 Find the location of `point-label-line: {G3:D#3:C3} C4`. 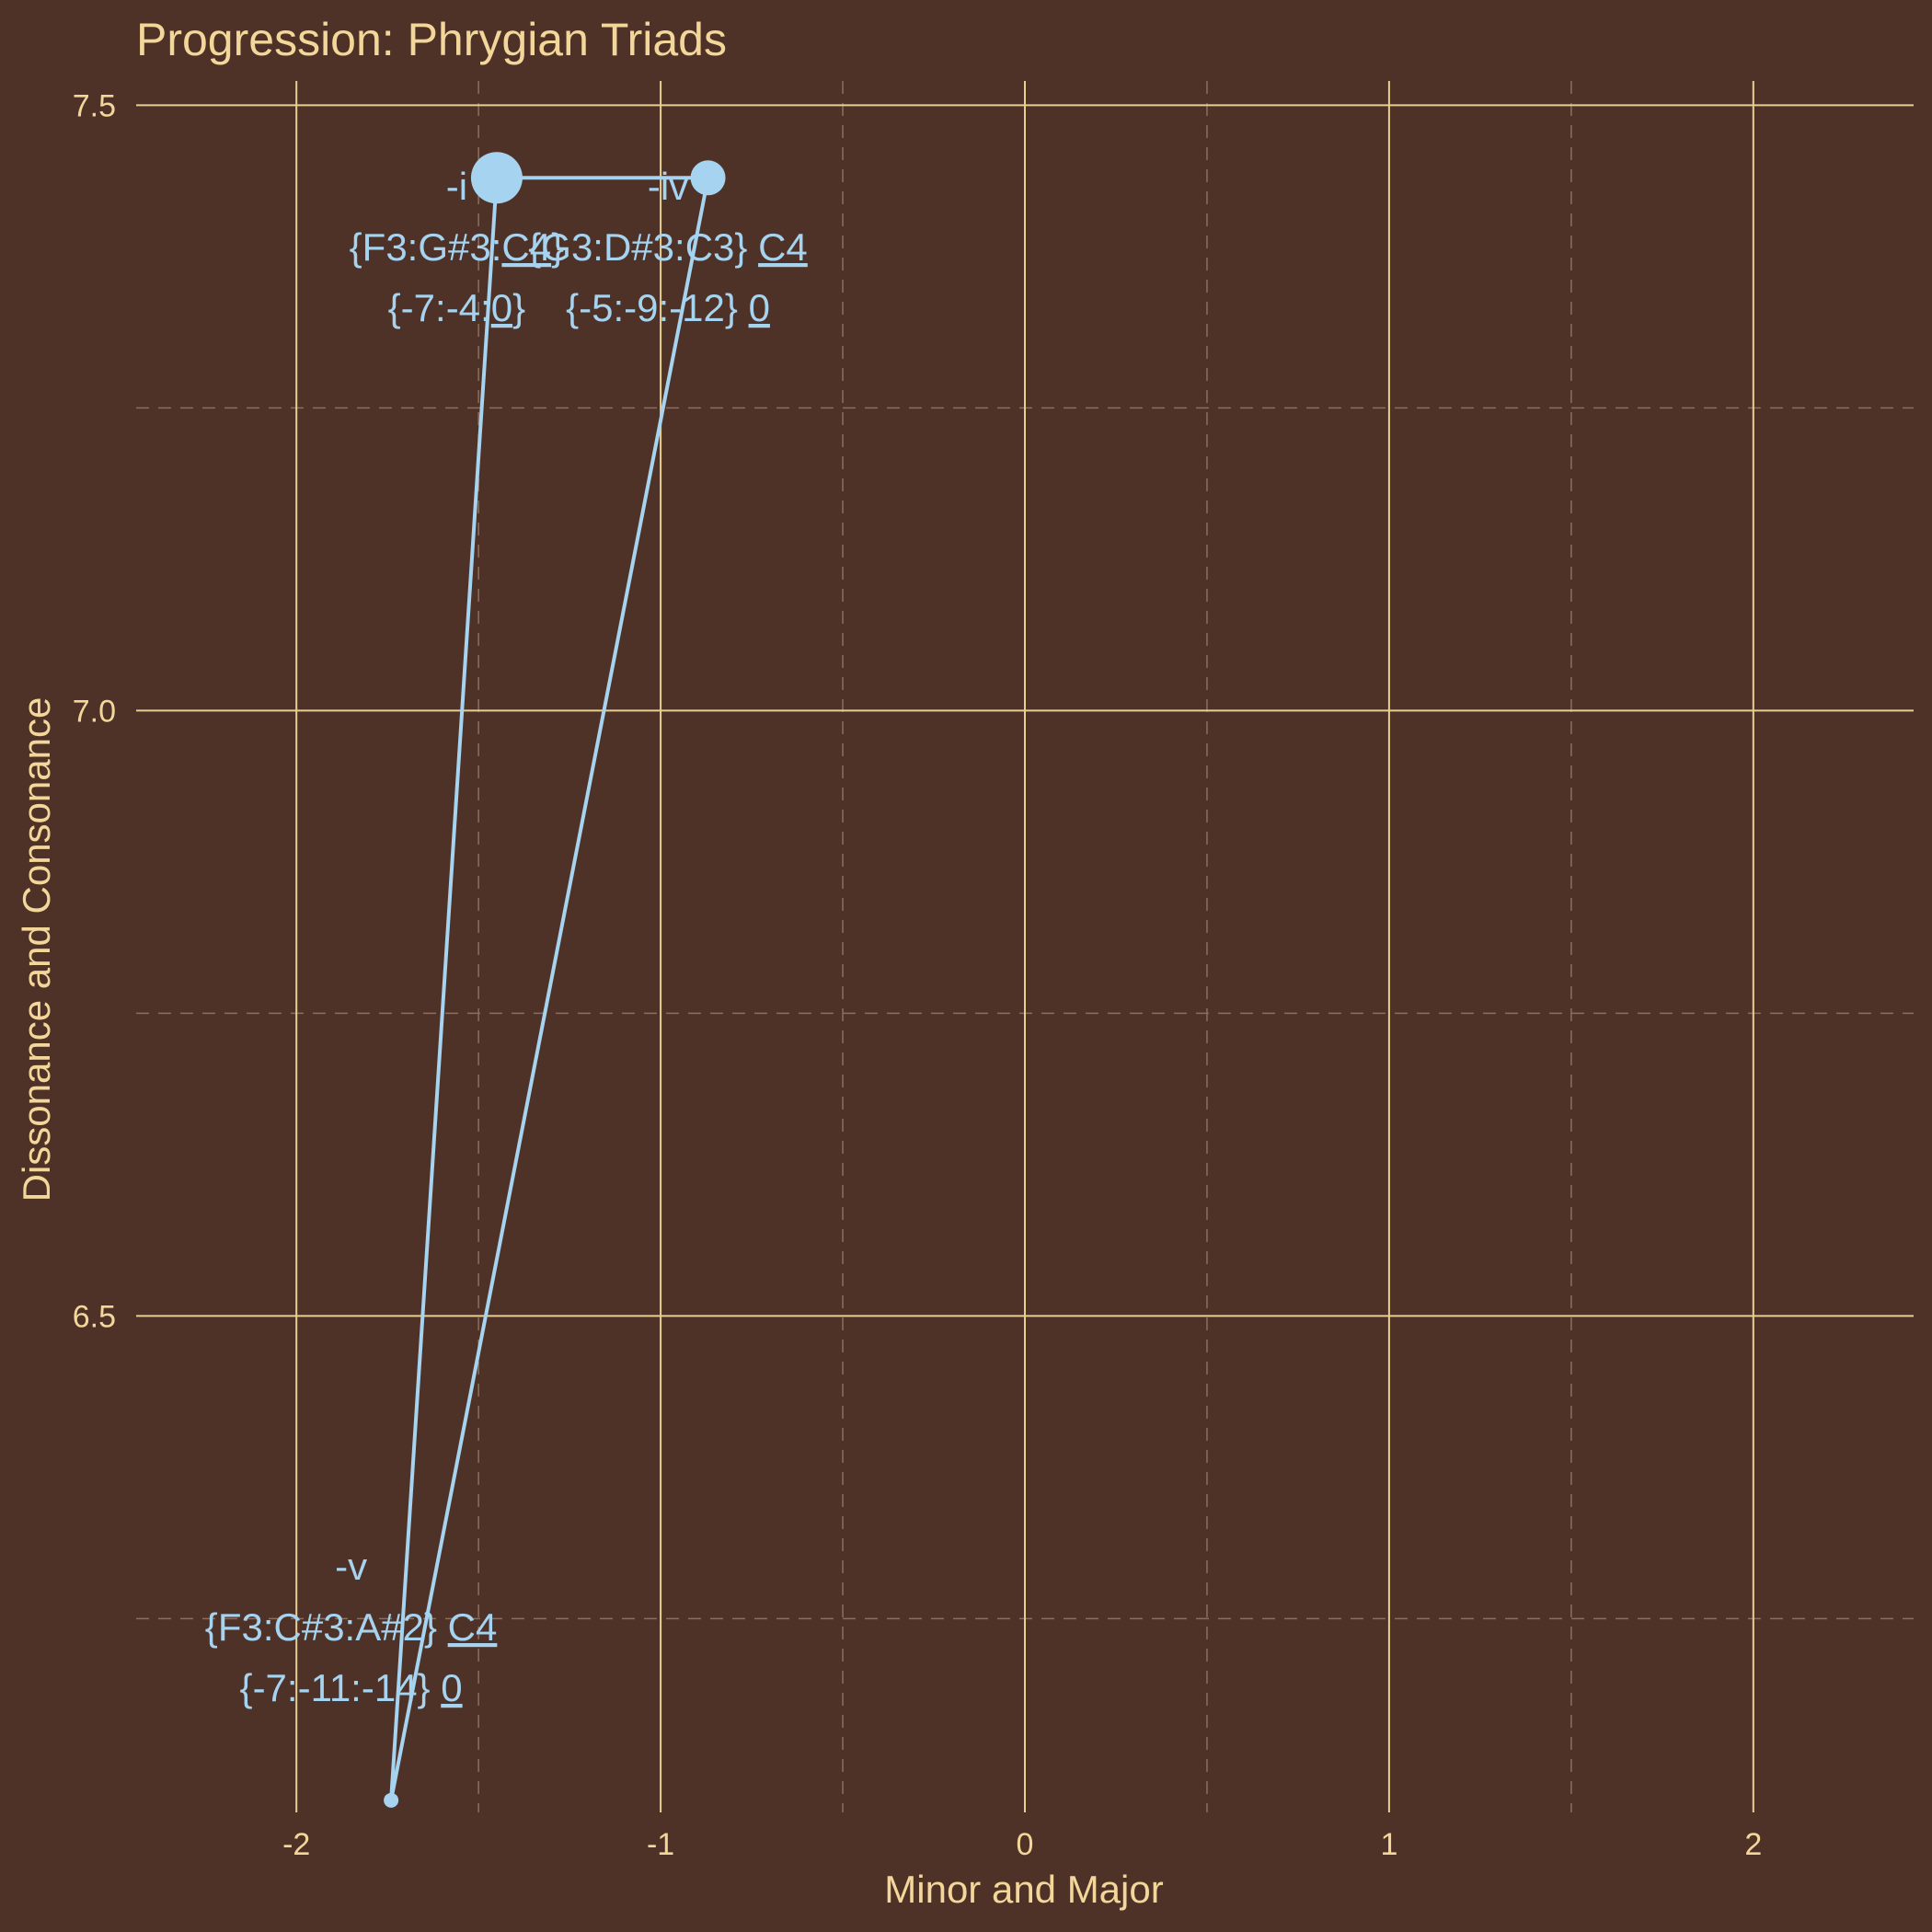

point-label-line: {G3:D#3:C3} C4 is located at coordinates (668, 247).